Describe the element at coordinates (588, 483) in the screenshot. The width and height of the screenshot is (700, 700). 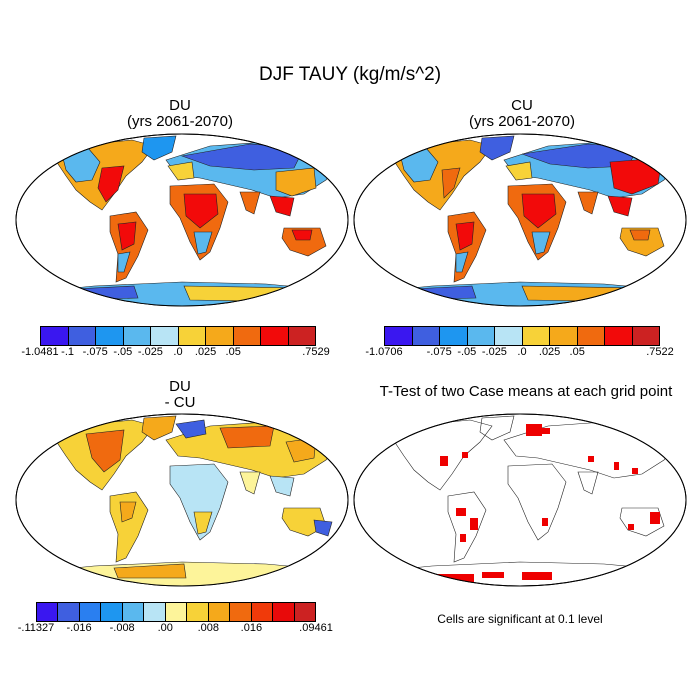
I see `india-outline` at that location.